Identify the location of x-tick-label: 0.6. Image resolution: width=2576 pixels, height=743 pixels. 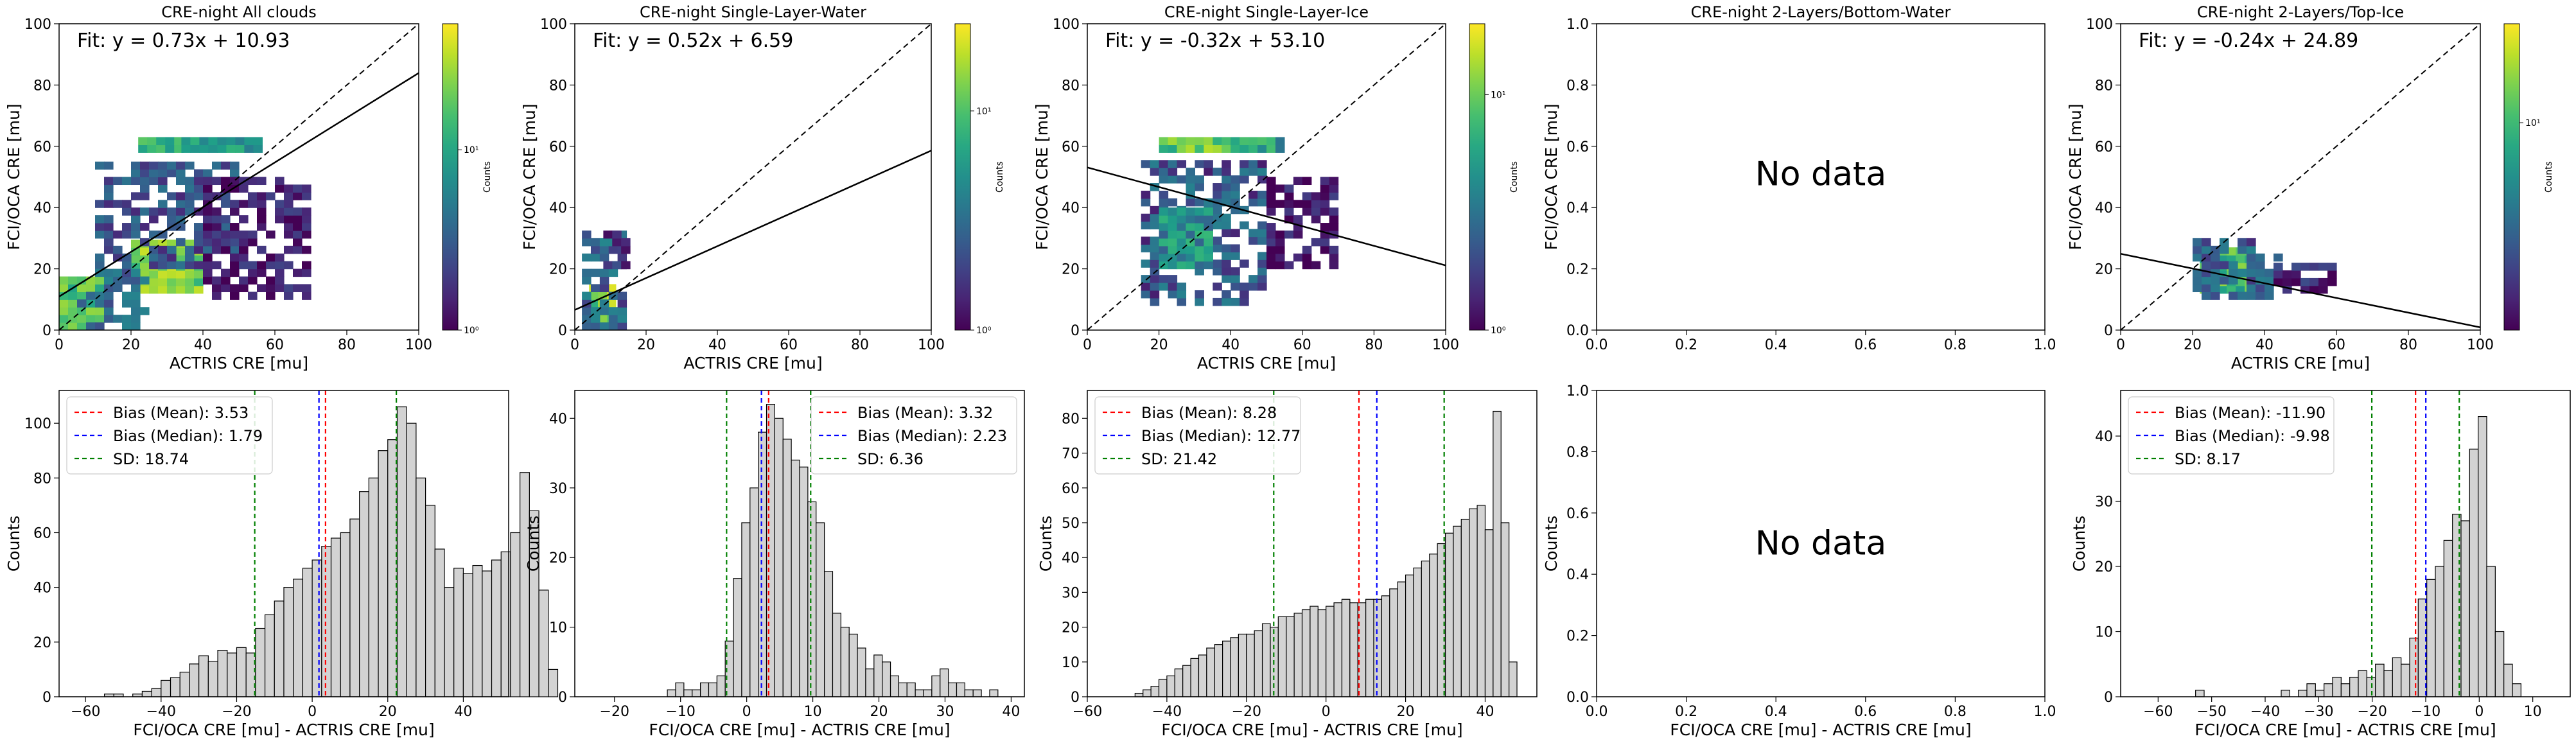
(1865, 712).